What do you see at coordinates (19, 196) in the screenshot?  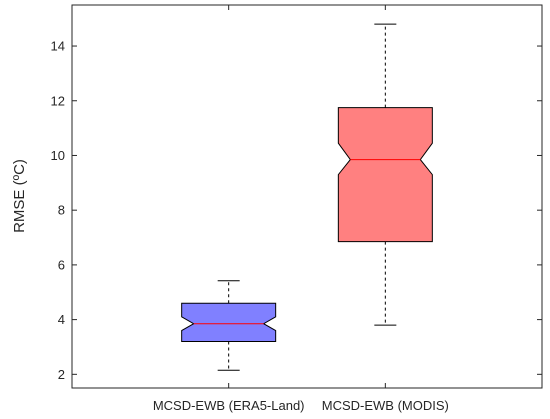 I see `y-axis-label: RMSE (ºC)` at bounding box center [19, 196].